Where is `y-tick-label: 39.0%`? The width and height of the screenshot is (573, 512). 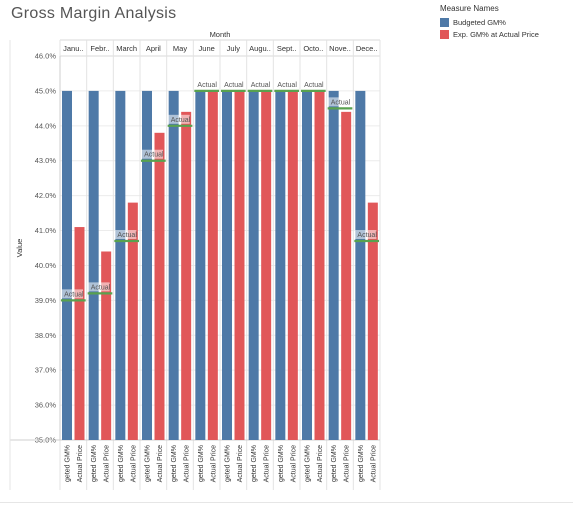
y-tick-label: 39.0% is located at coordinates (46, 300).